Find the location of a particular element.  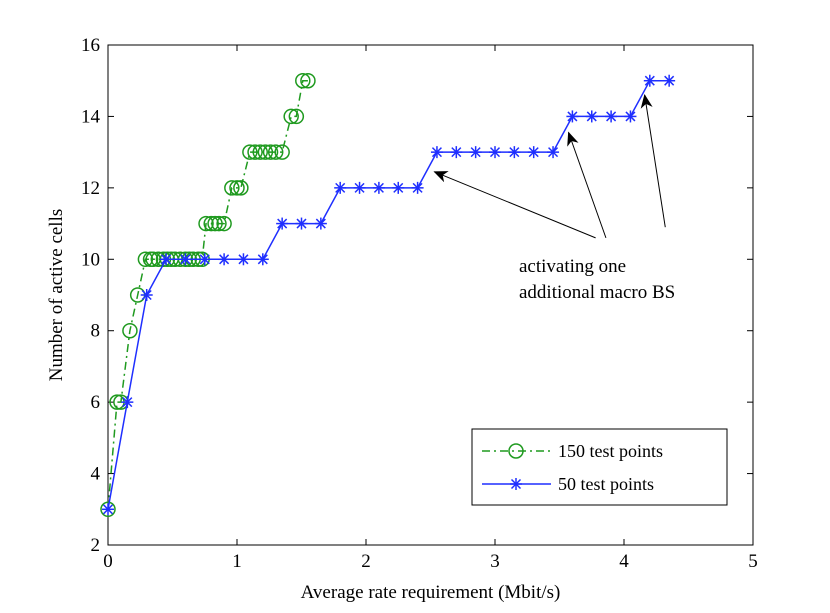

y-tick-label: 10 is located at coordinates (90, 259).